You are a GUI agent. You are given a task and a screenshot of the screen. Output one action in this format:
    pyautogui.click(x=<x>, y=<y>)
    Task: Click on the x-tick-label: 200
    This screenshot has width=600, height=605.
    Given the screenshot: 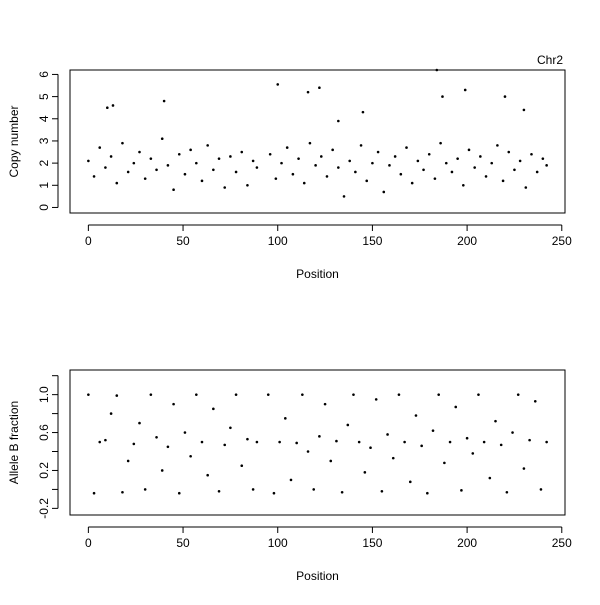 What is the action you would take?
    pyautogui.click(x=467, y=543)
    